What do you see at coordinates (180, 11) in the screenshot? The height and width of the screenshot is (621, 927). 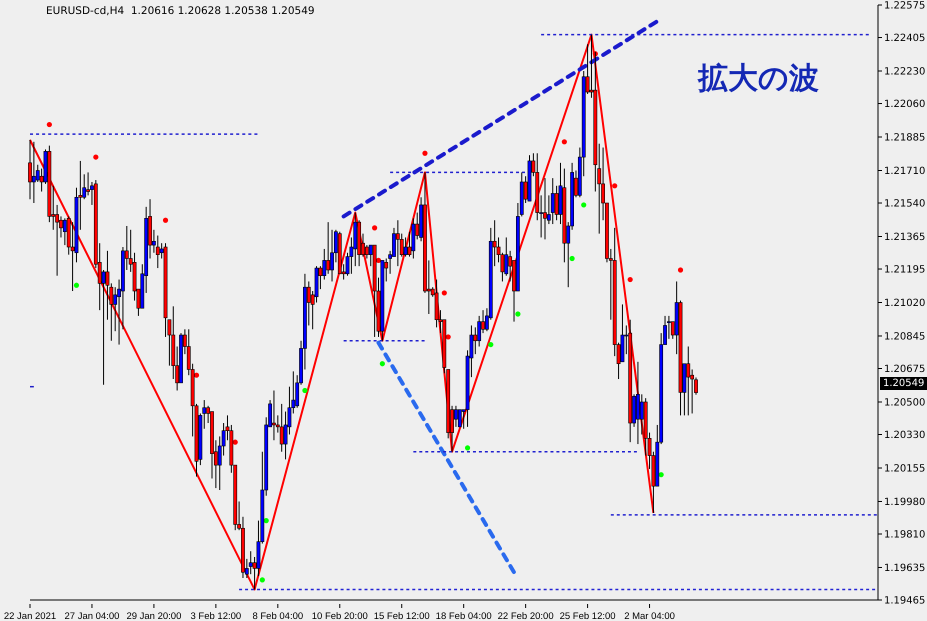 I see `chart-title: EURUSD-cd,H4 1.20616 1.20628 1.20538 1.20549` at bounding box center [180, 11].